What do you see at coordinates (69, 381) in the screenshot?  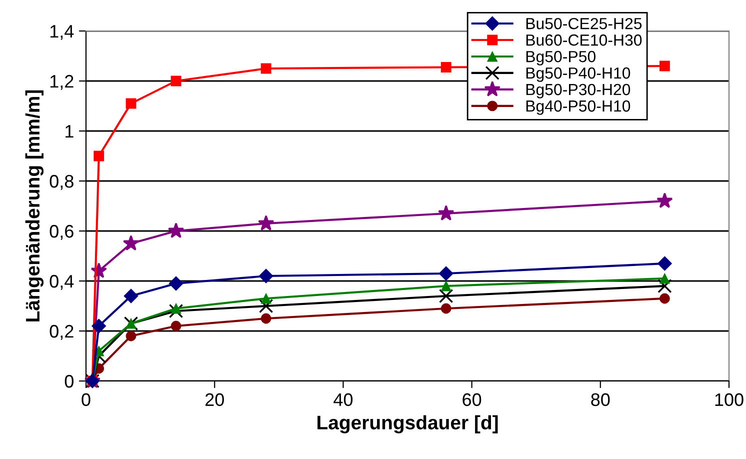 I see `y-tick-label: 0` at bounding box center [69, 381].